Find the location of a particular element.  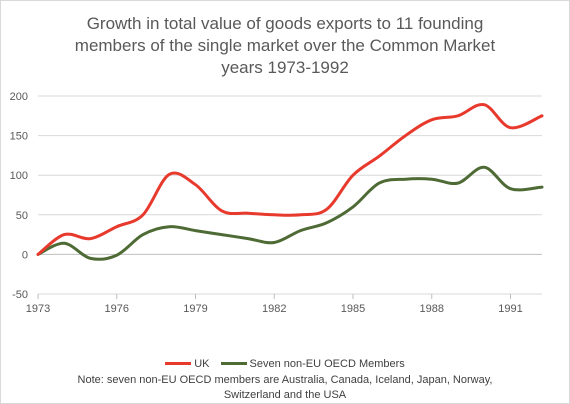

legend-label-uk: UK is located at coordinates (202, 363).